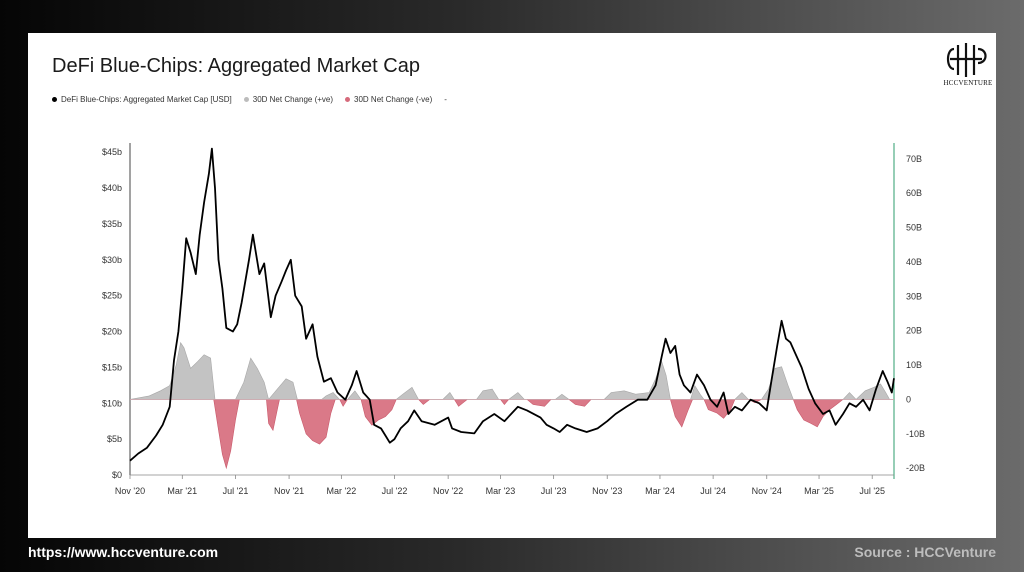 Image resolution: width=1024 pixels, height=572 pixels. Describe the element at coordinates (112, 403) in the screenshot. I see `y-left-tick-label: $10b` at that location.